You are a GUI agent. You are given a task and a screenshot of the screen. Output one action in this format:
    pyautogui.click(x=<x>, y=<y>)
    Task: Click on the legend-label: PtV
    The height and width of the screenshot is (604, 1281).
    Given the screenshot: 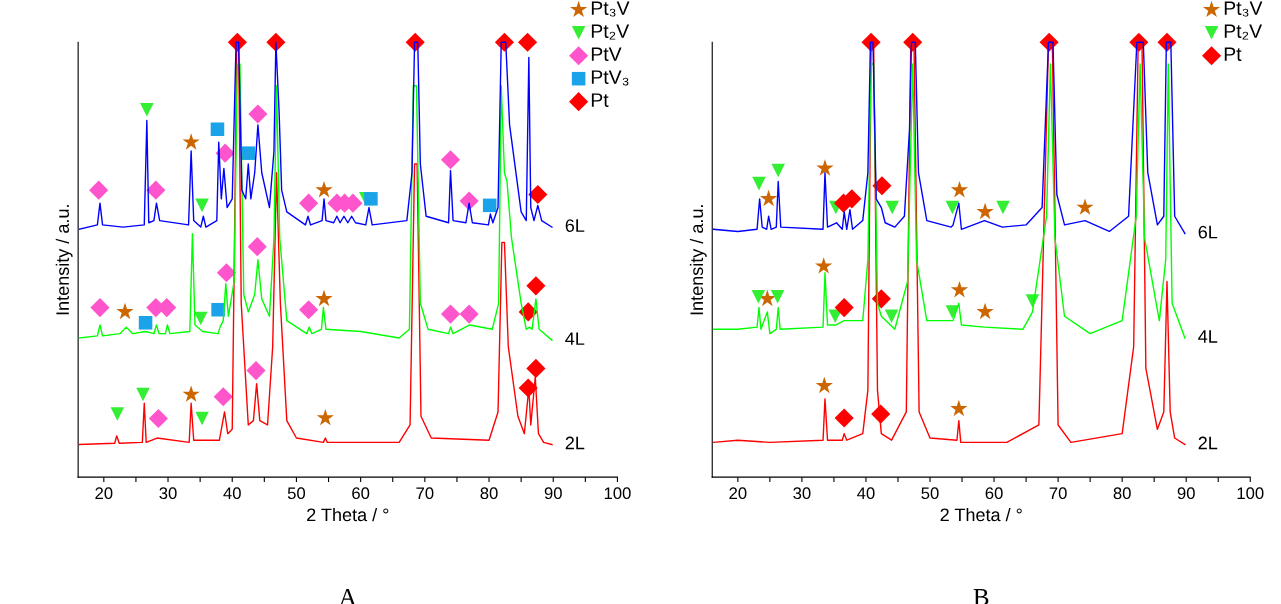 What is the action you would take?
    pyautogui.click(x=606, y=54)
    